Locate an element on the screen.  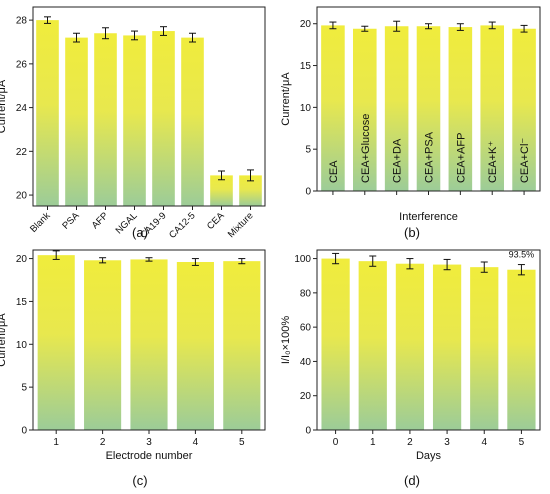
bar-CEA+K⁺ is located at coordinates (492, 108).